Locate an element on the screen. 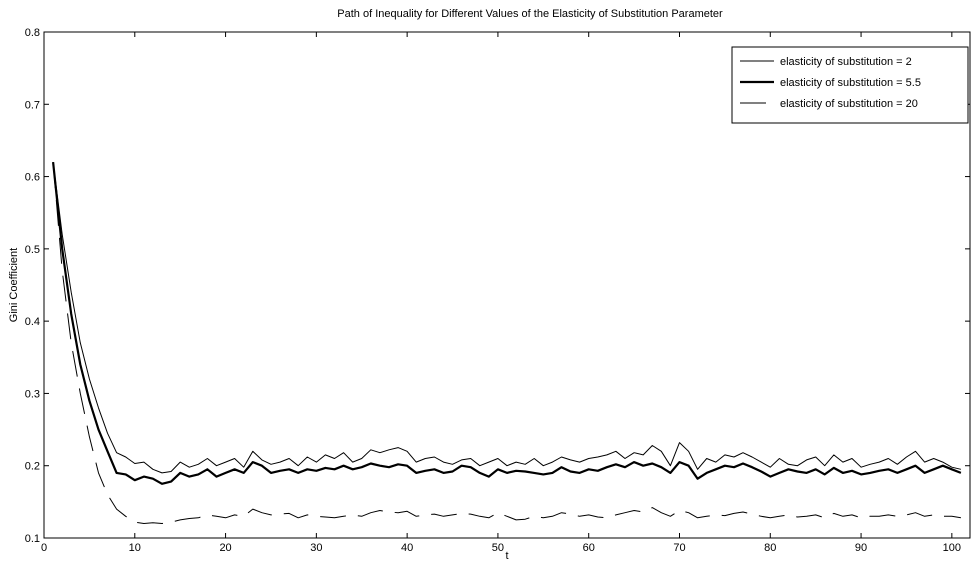 The width and height of the screenshot is (980, 564). y-tick-label: 0.4 is located at coordinates (32, 322).